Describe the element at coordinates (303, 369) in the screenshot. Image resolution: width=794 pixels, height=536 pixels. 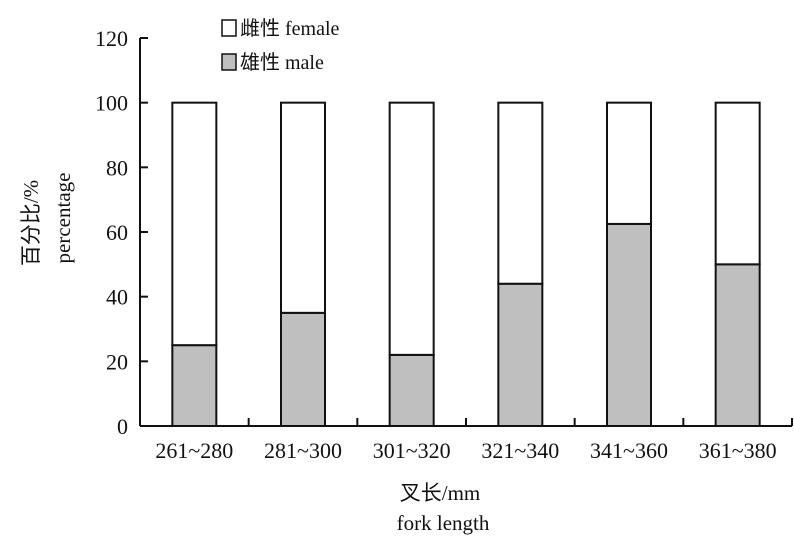
I see `bar-male-281~300` at that location.